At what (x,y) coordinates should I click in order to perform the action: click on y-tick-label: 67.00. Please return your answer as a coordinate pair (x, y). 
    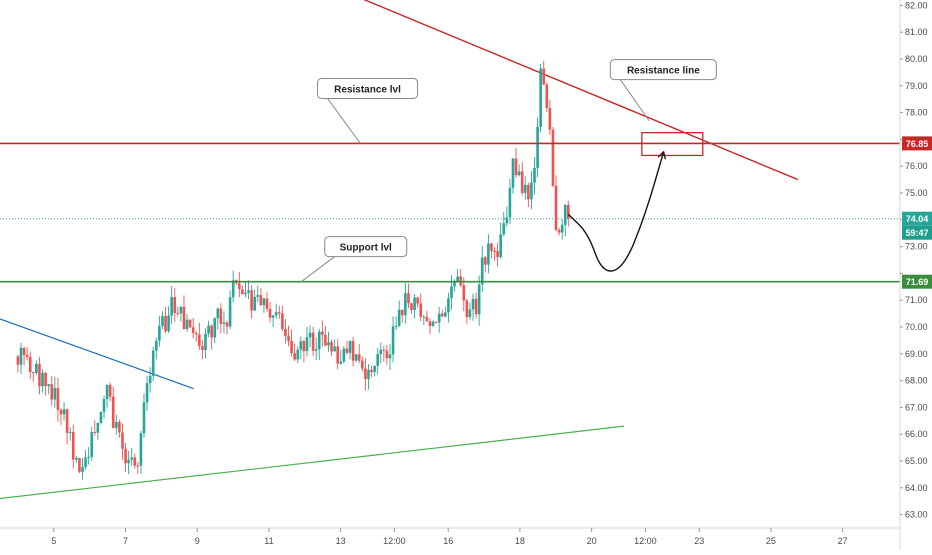
    Looking at the image, I should click on (916, 407).